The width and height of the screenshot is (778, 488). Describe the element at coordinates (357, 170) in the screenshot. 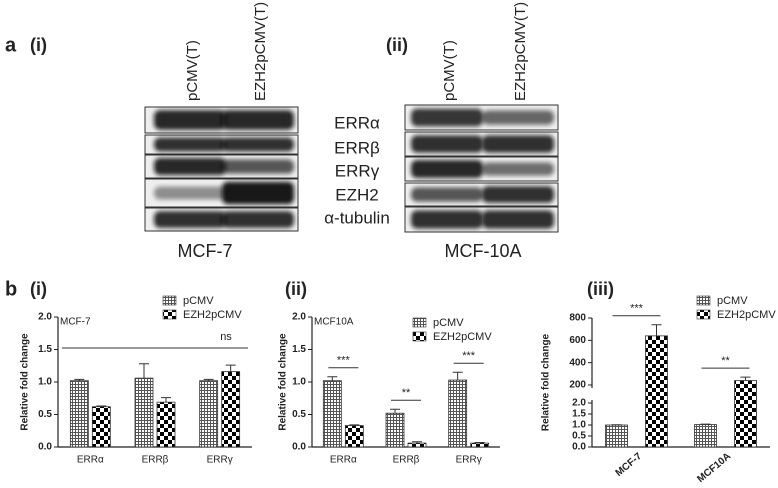

I see `protein-label: ERRγ` at that location.